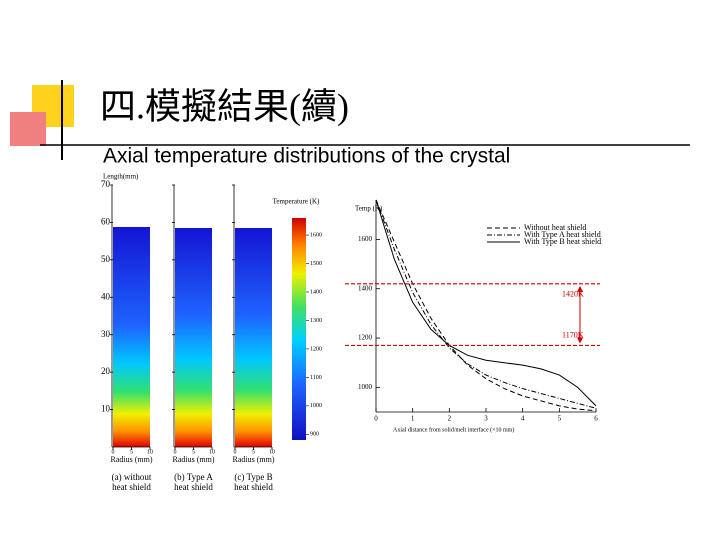 The width and height of the screenshot is (720, 540). What do you see at coordinates (106, 371) in the screenshot?
I see `y-tick-label: 20` at bounding box center [106, 371].